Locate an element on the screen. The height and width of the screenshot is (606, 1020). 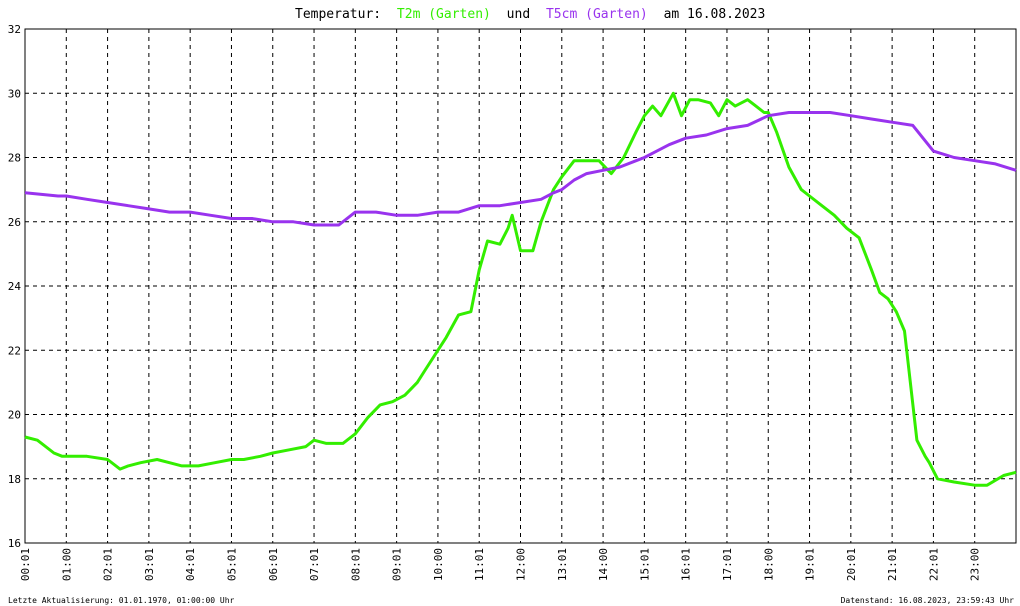
x-tick-label: 00:01 is located at coordinates (25, 564).